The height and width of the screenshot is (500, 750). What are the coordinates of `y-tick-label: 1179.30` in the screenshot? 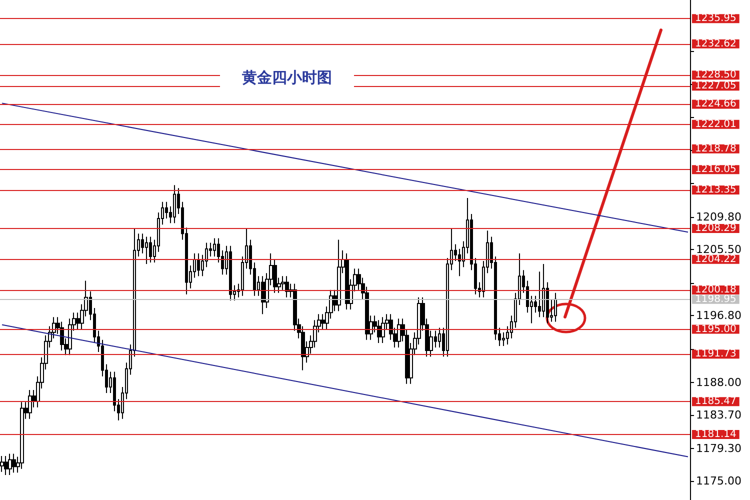 It's located at (719, 448).